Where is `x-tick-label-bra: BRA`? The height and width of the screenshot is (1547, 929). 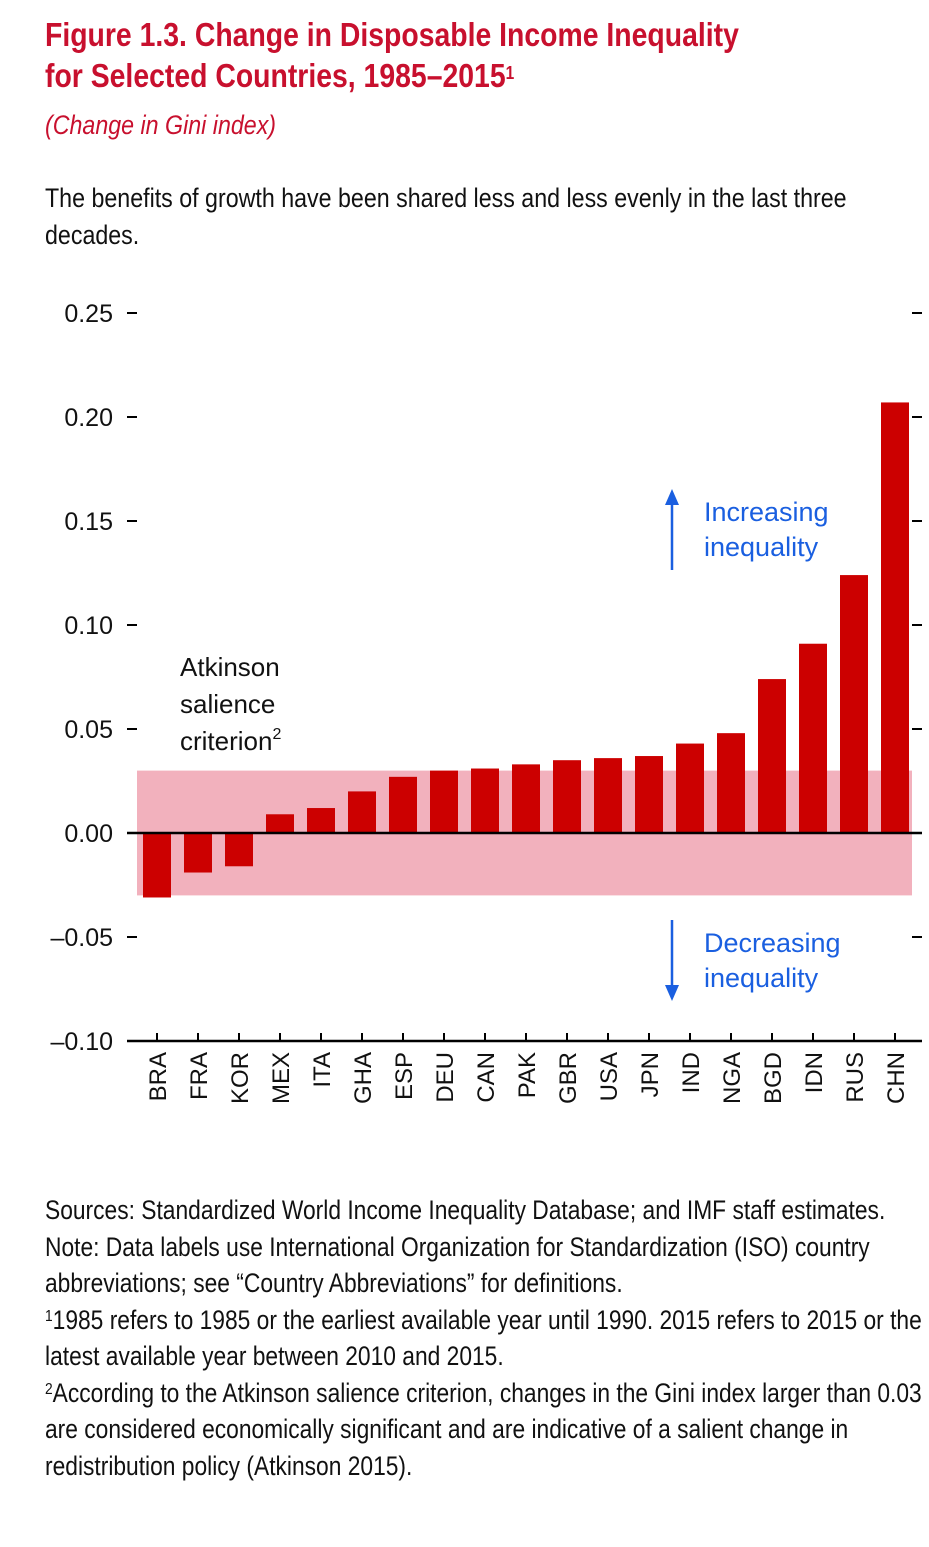
x-tick-label-bra: BRA is located at coordinates (158, 1076).